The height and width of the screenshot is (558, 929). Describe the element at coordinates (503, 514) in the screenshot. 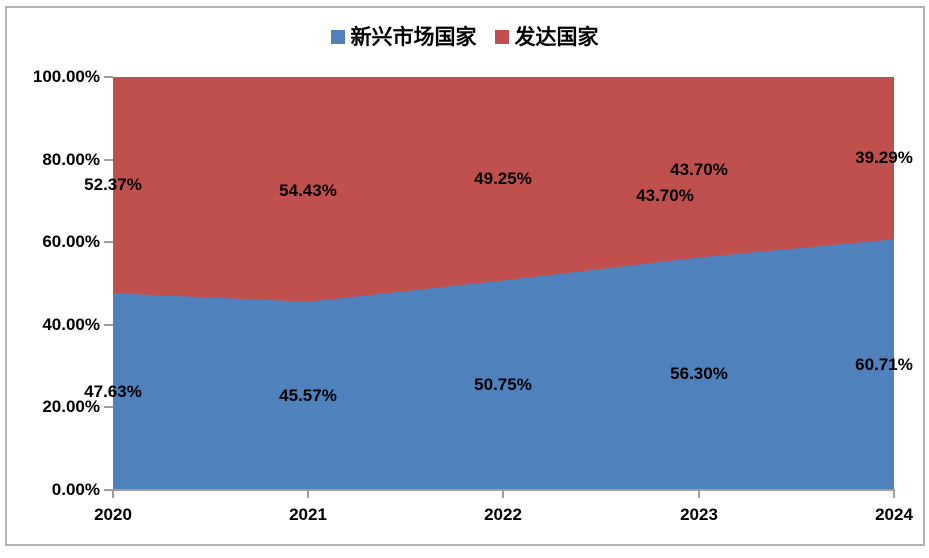

I see `x-axis-label-2022: 2022` at that location.